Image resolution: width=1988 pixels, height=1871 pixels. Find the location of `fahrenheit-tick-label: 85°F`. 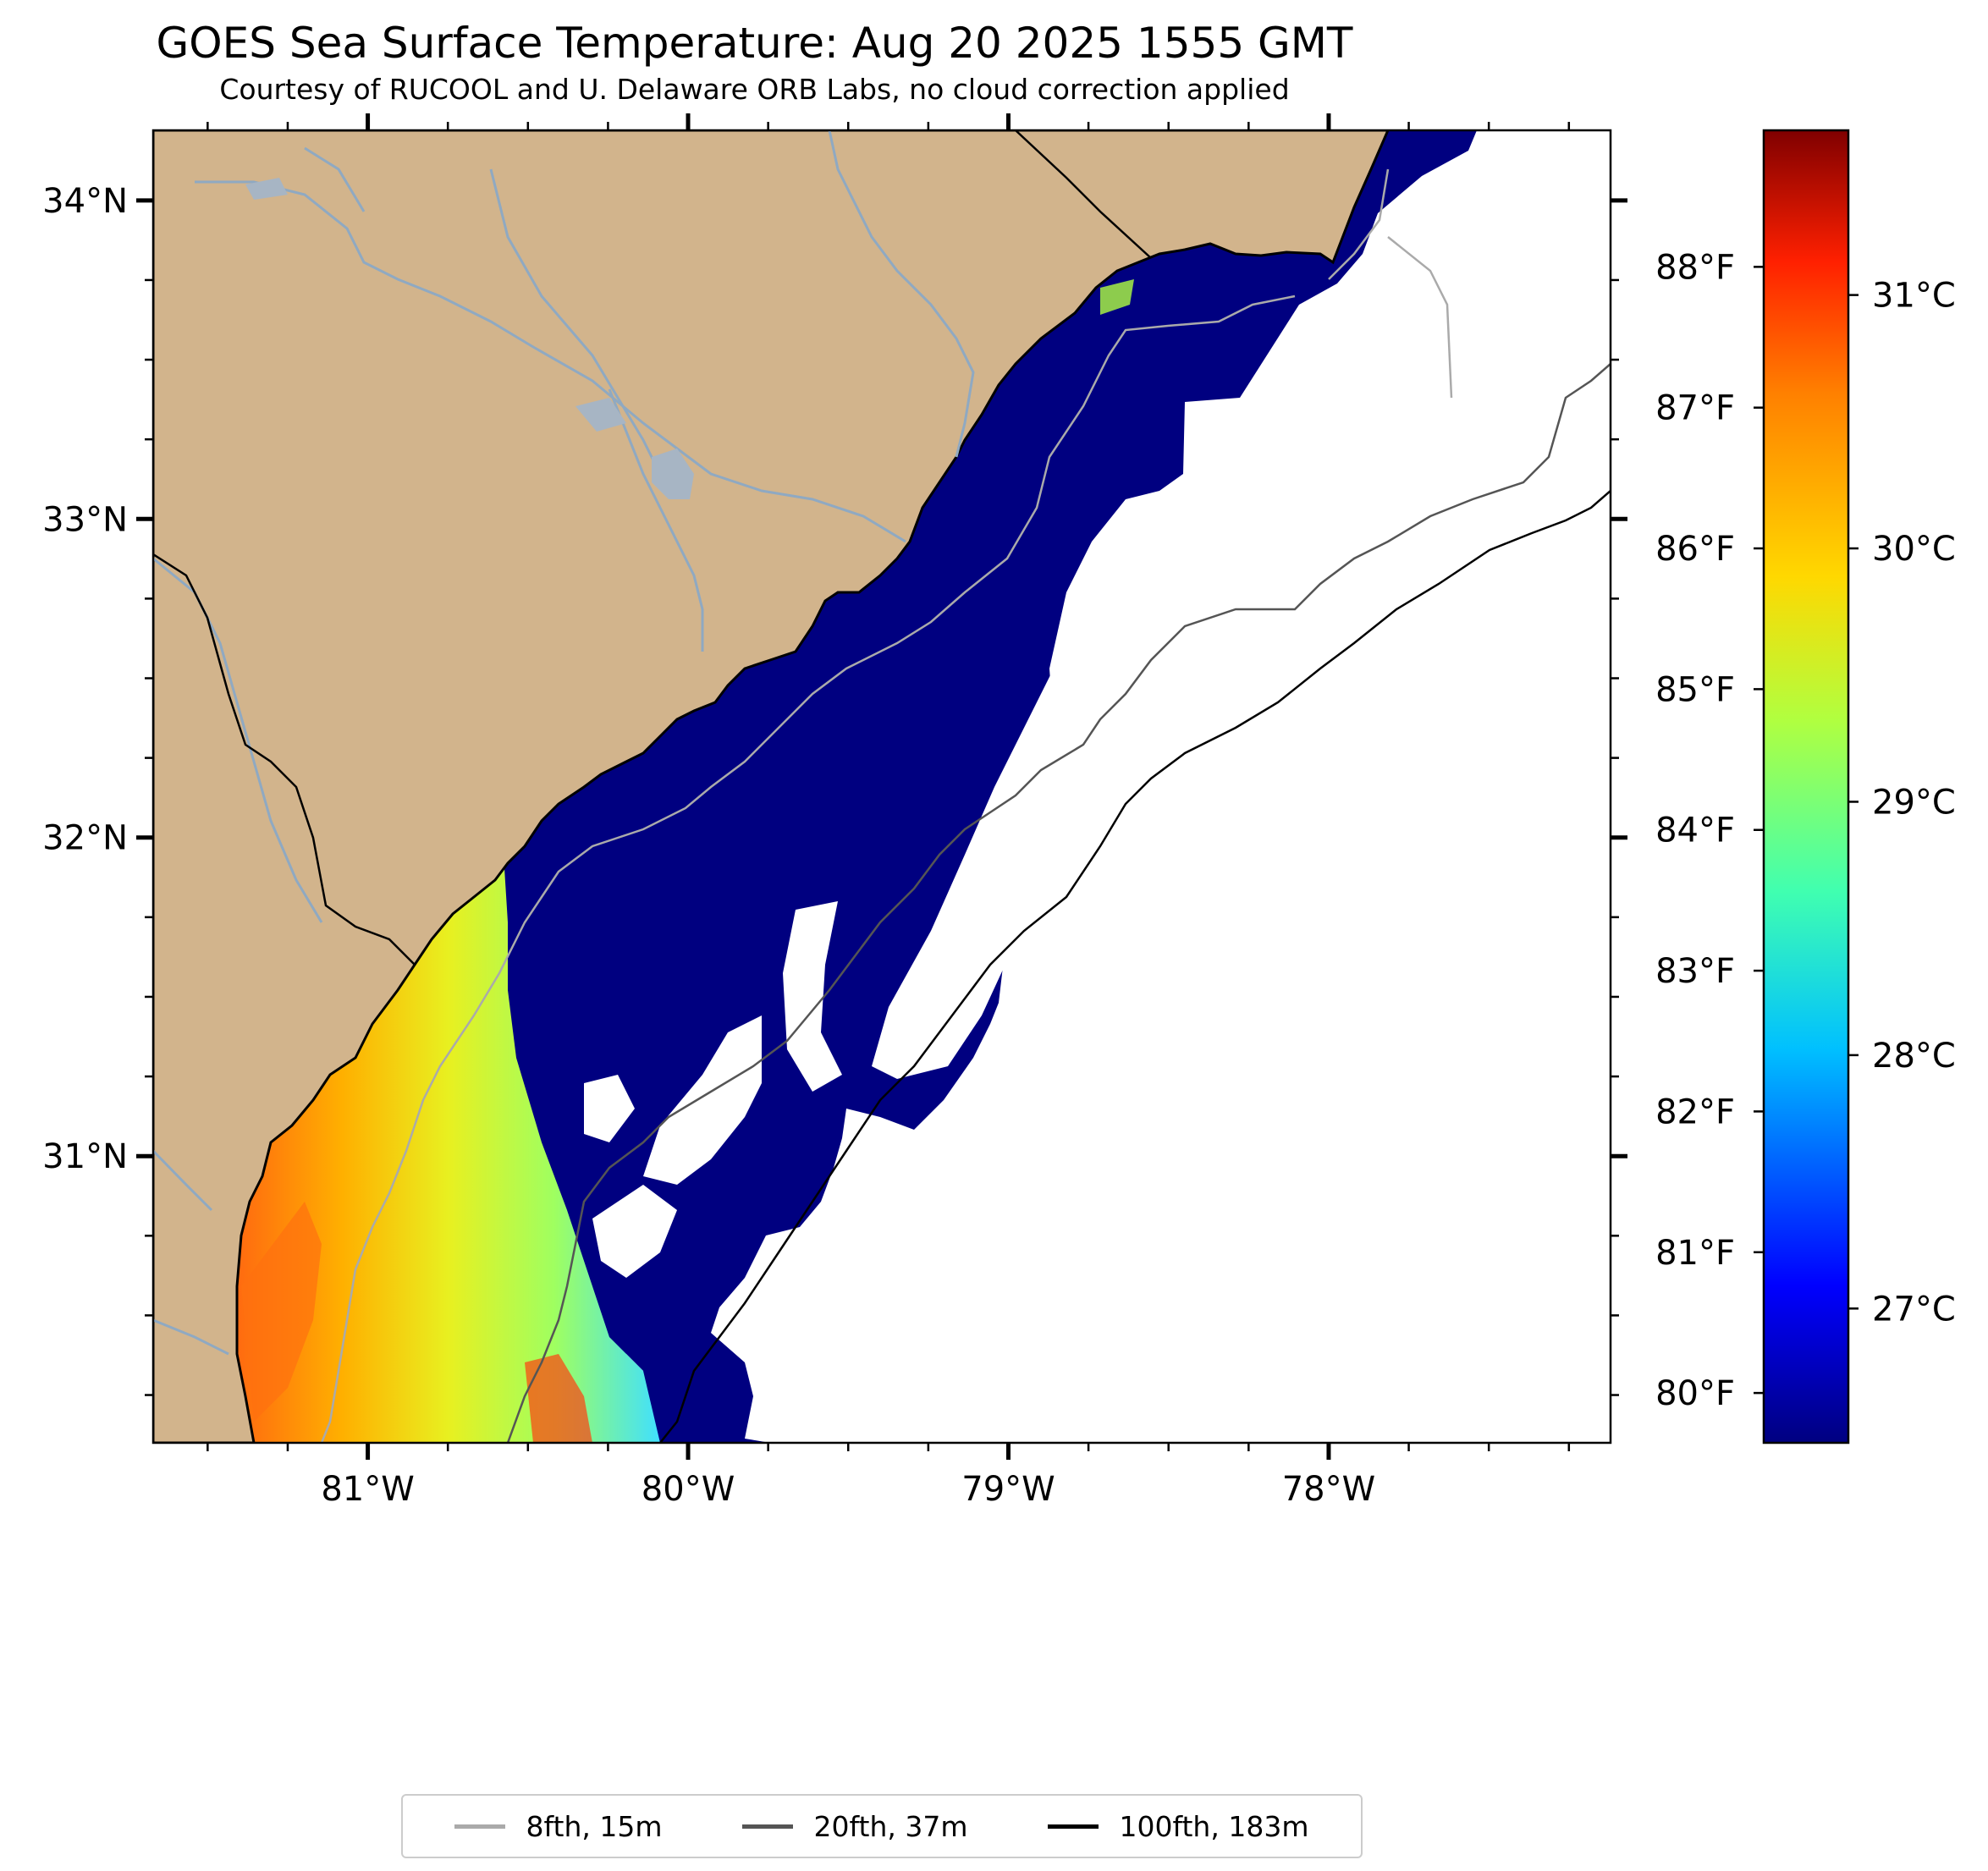

fahrenheit-tick-label: 85°F is located at coordinates (1695, 690).